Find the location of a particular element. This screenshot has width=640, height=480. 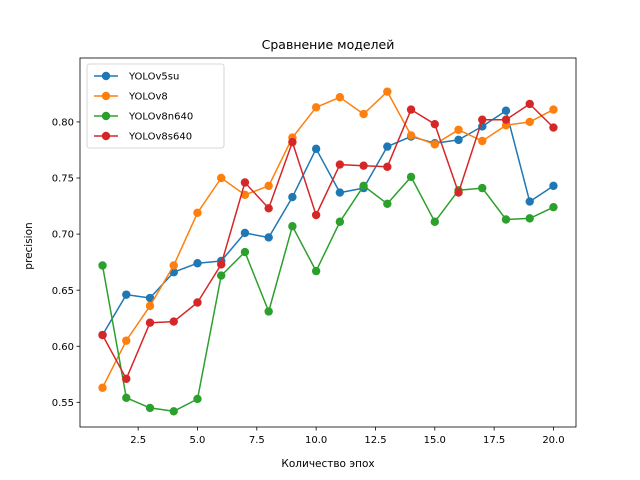

y-tick-label: 0.80 is located at coordinates (63, 123).